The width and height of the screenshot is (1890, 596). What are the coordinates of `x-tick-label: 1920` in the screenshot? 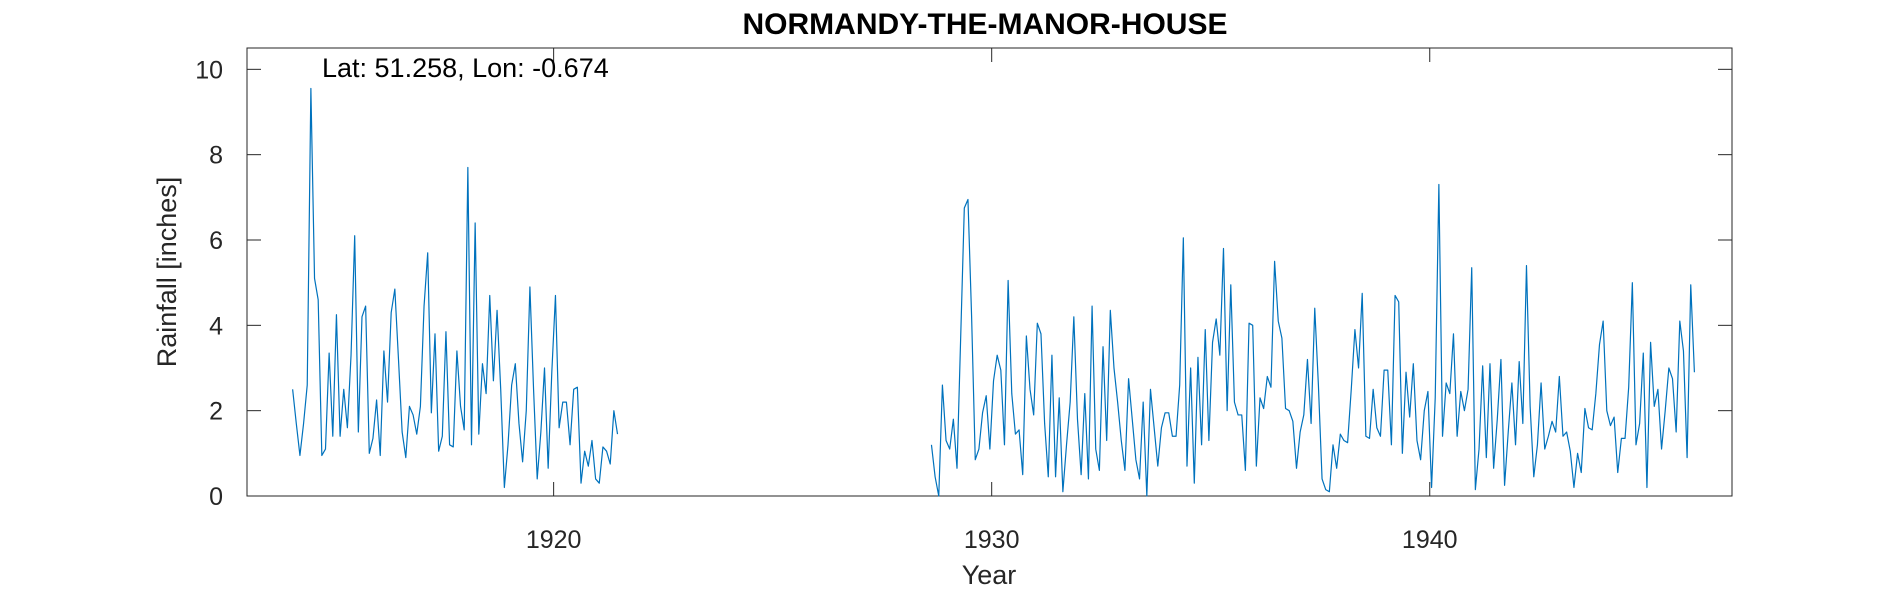 It's located at (554, 540).